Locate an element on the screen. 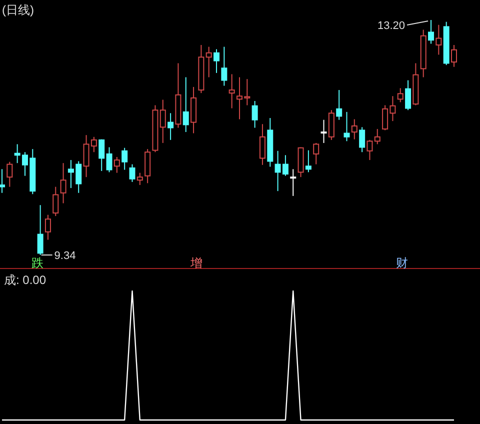  annotation: 9.34 is located at coordinates (65, 256).